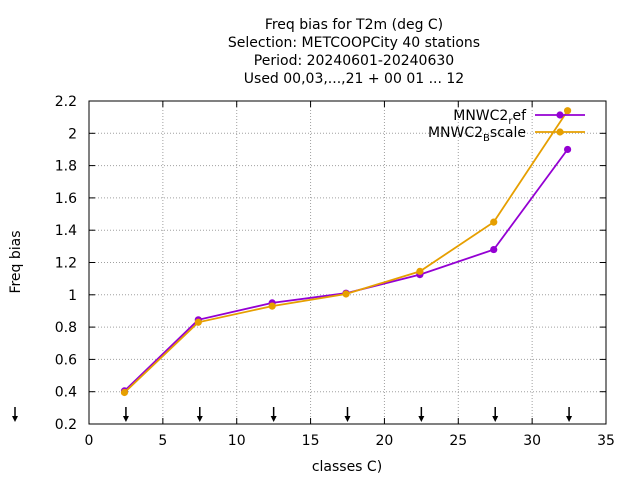 This screenshot has height=484, width=640. I want to click on x-tick-label: 0, so click(89, 441).